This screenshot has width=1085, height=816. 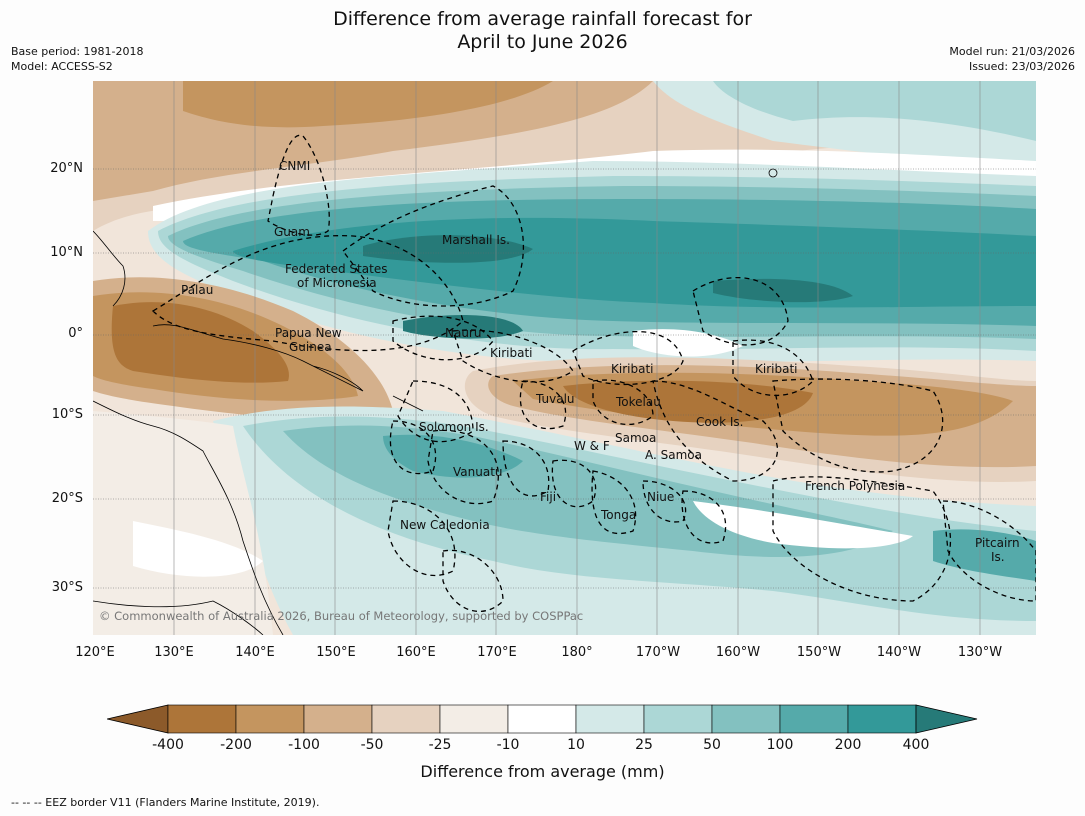 I want to click on lon-label: 160°E, so click(x=416, y=652).